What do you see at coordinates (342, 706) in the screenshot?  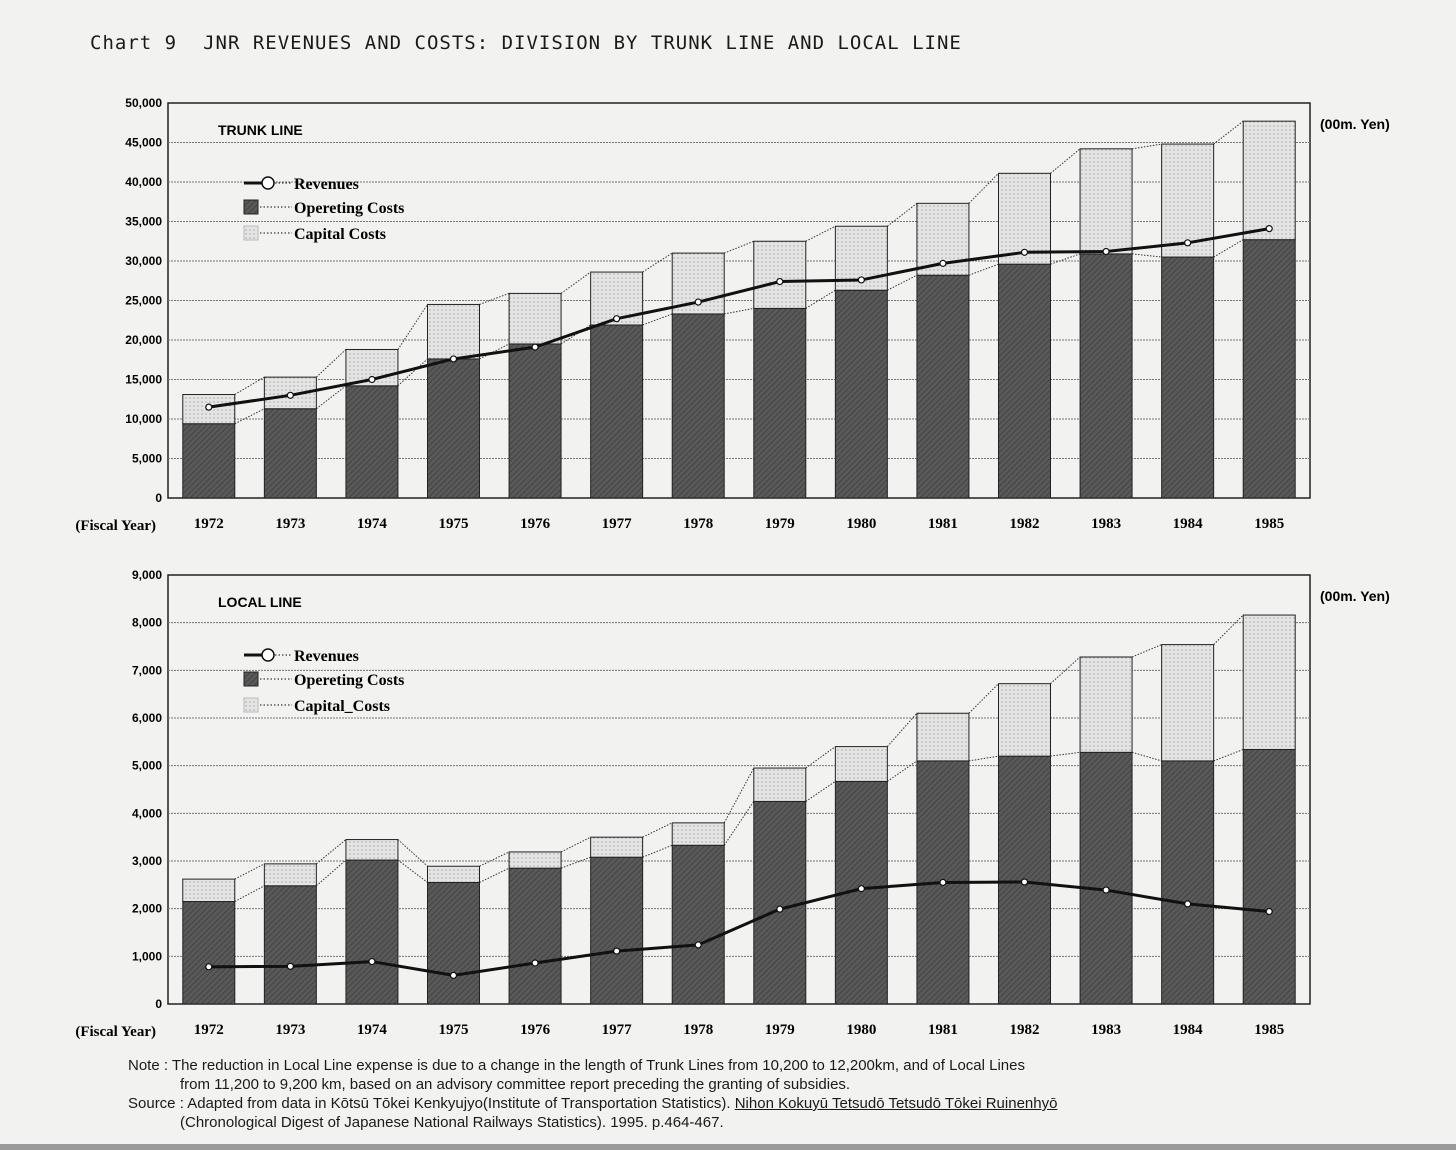 I see `legend-capital: Capital_Costs` at bounding box center [342, 706].